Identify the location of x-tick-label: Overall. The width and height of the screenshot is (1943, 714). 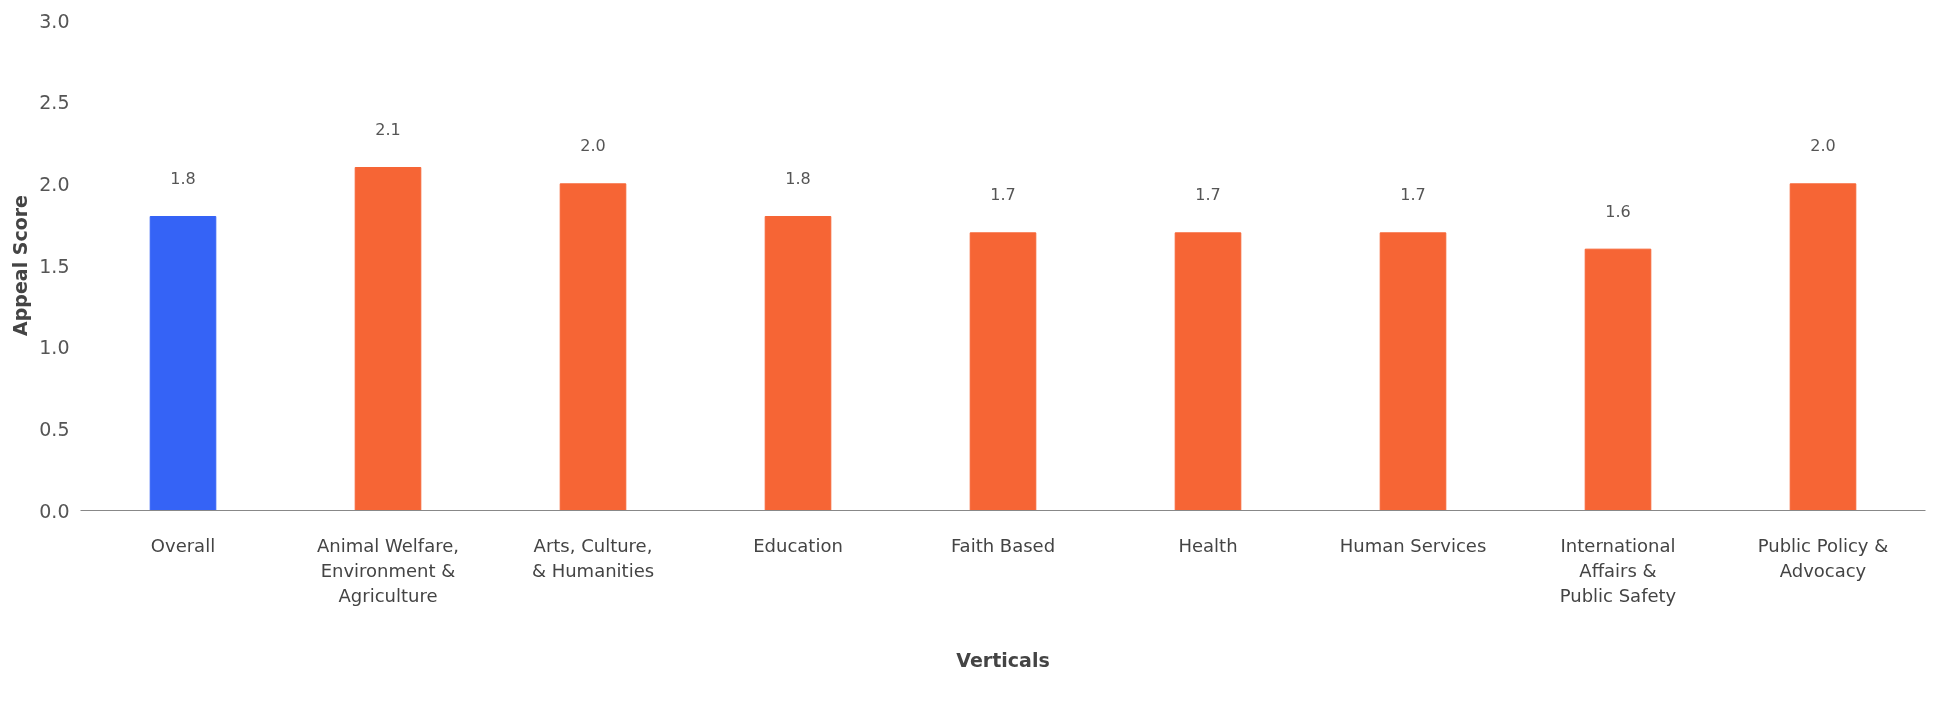
(183, 545).